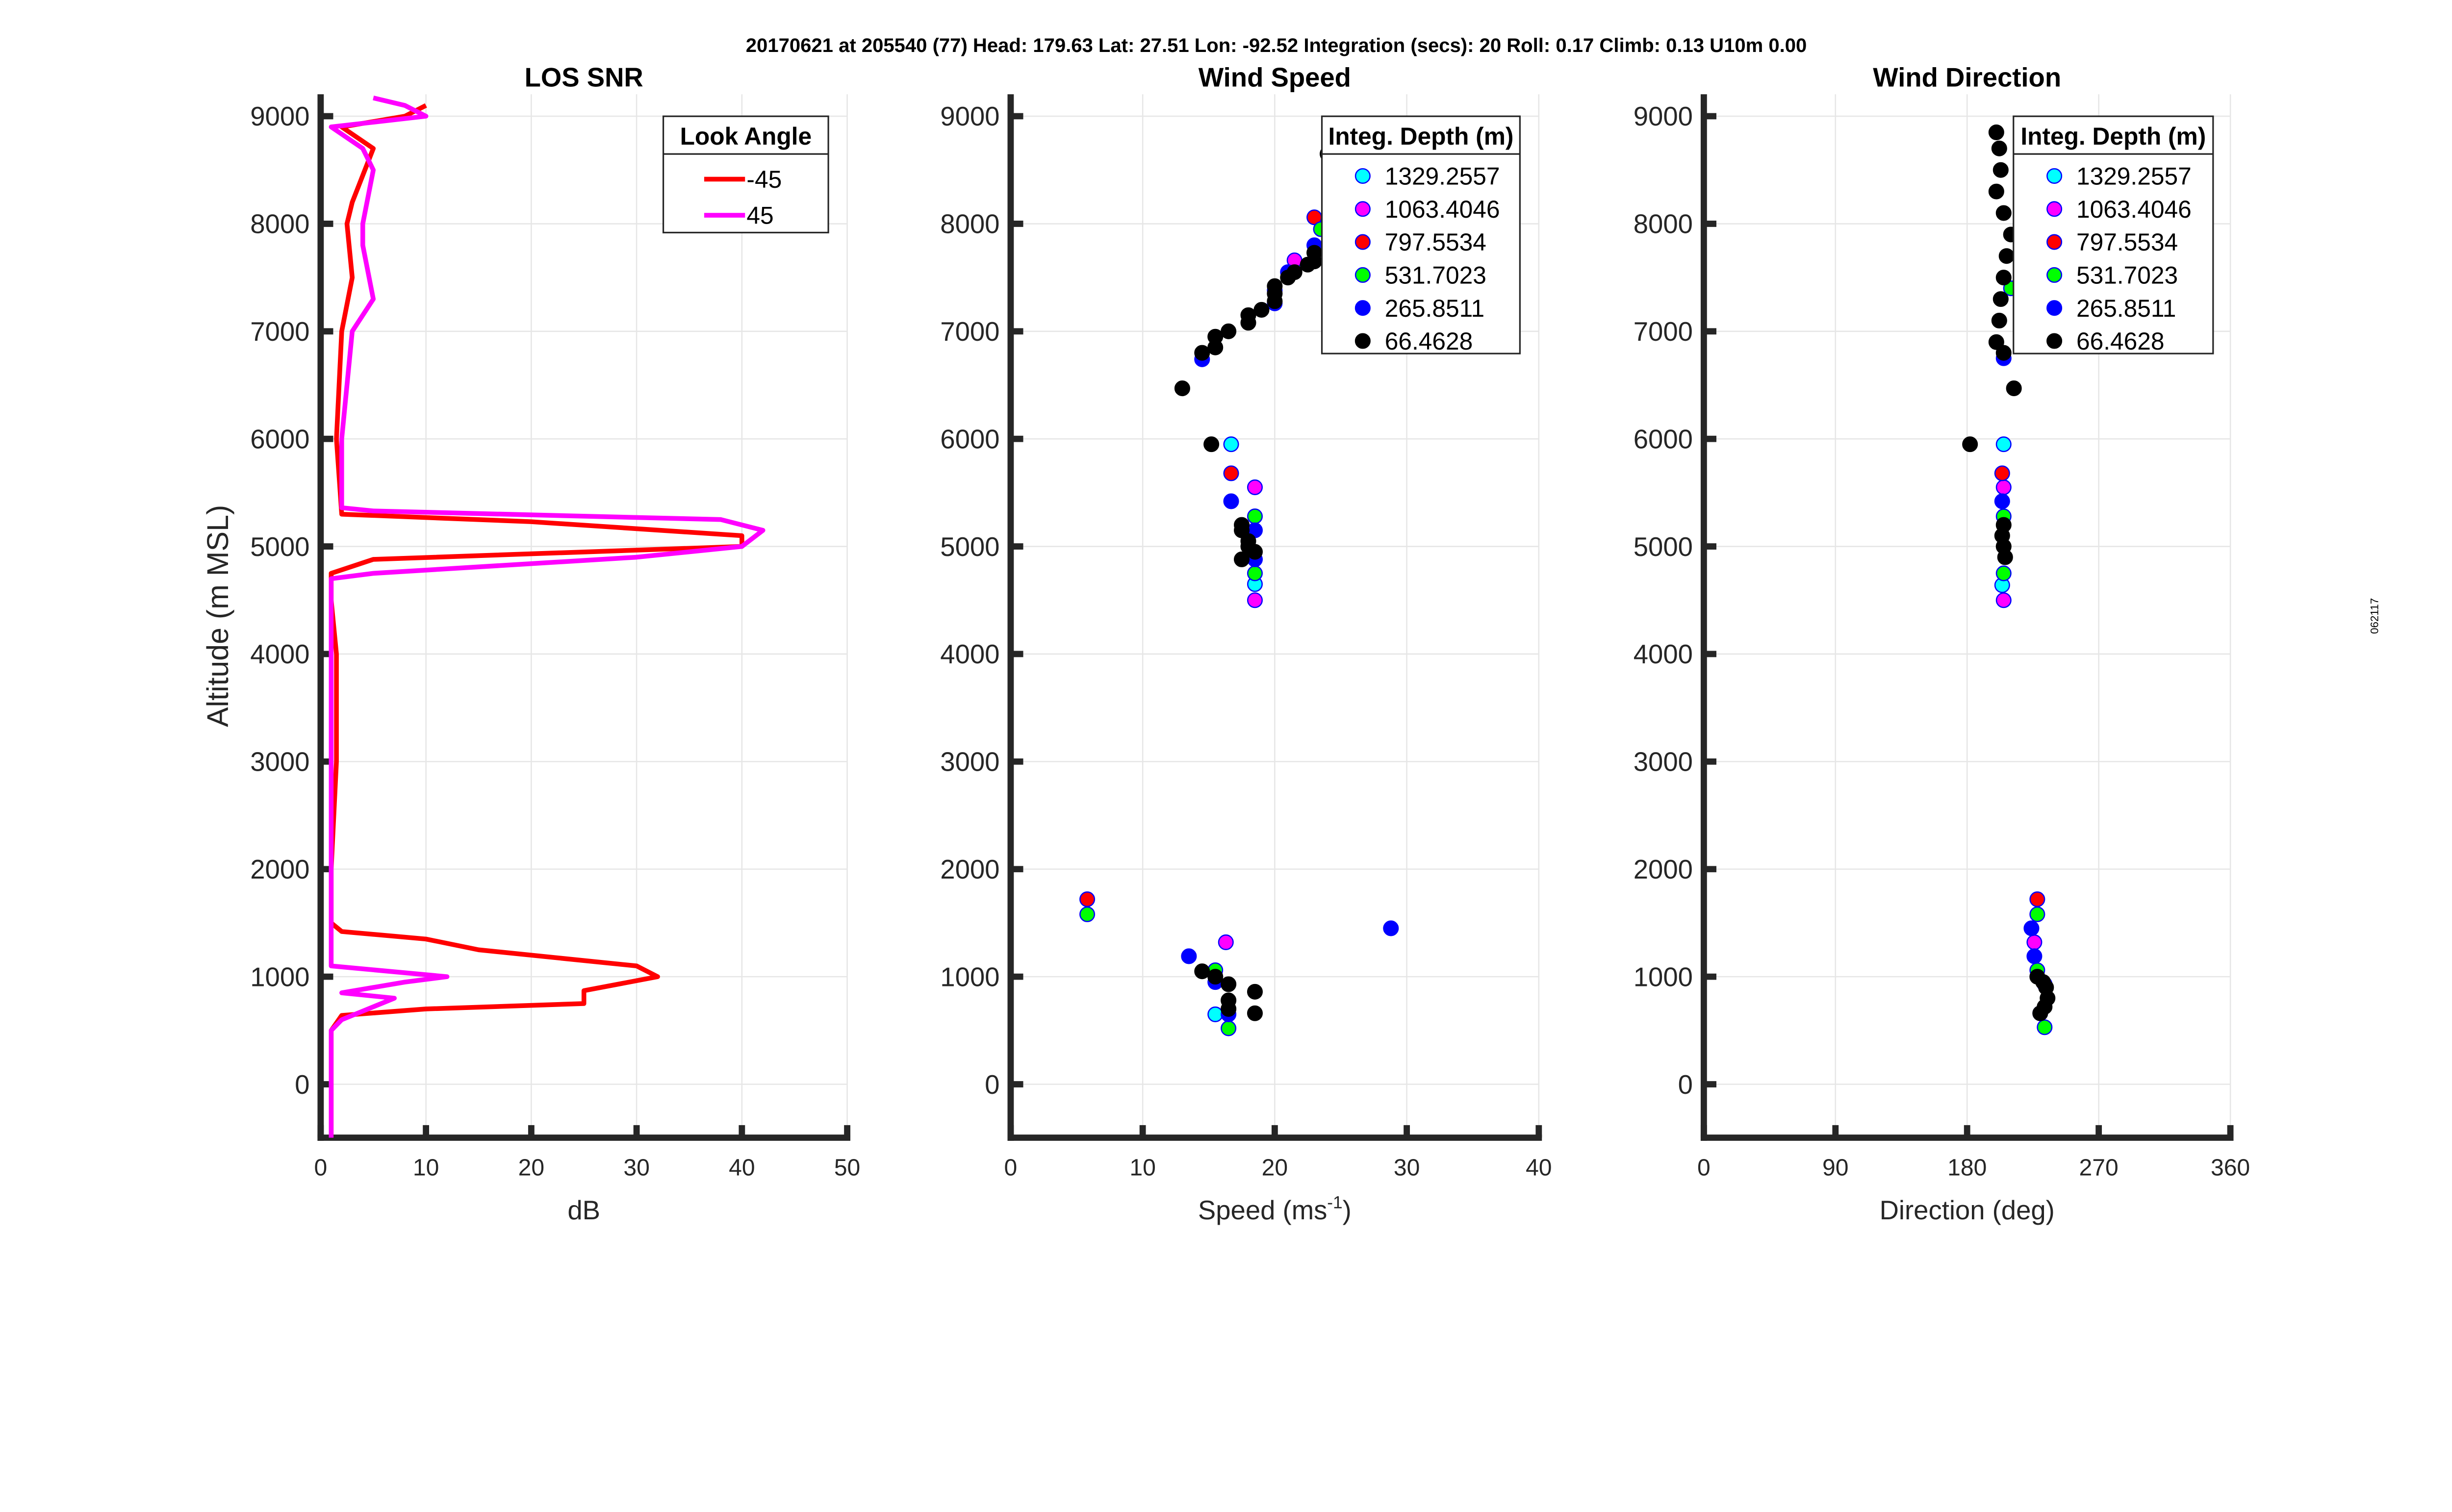  I want to click on x-tick-label: 180, so click(1967, 1167).